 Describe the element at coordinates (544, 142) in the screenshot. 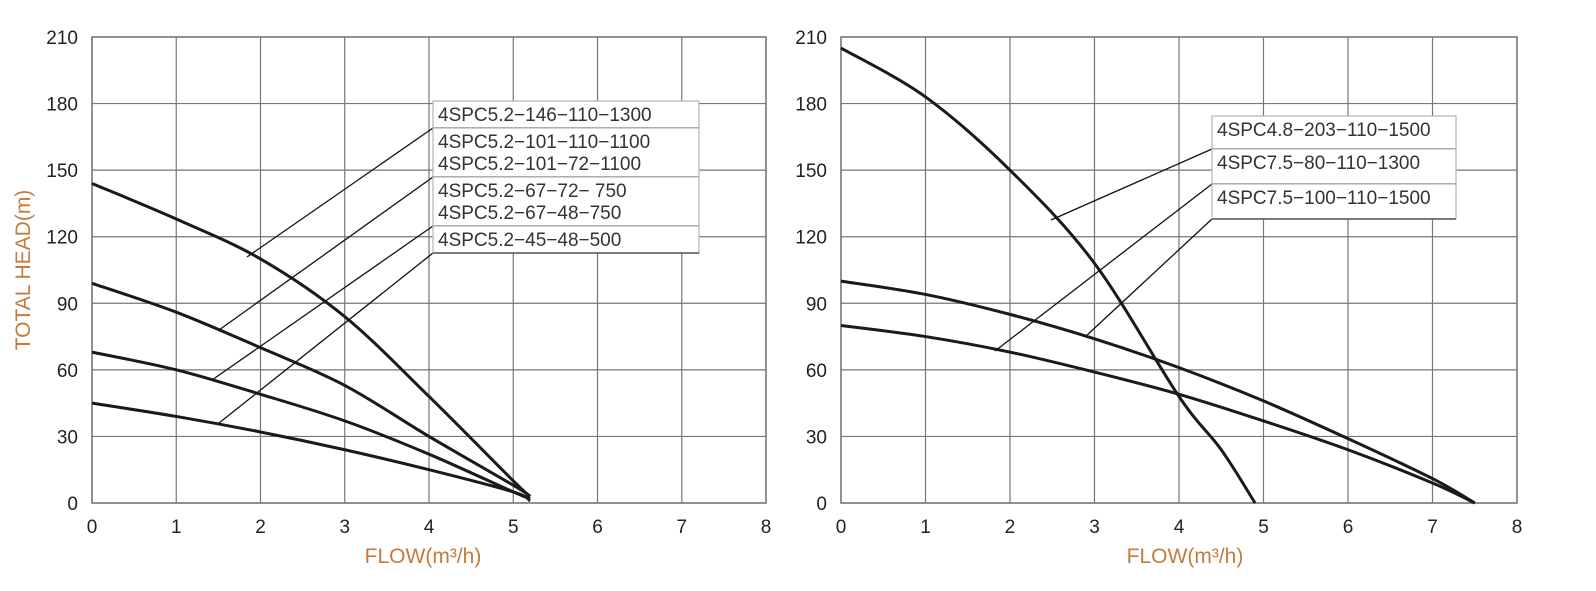

I see `legend-label: 4SPC5.2−101−110−1100` at that location.